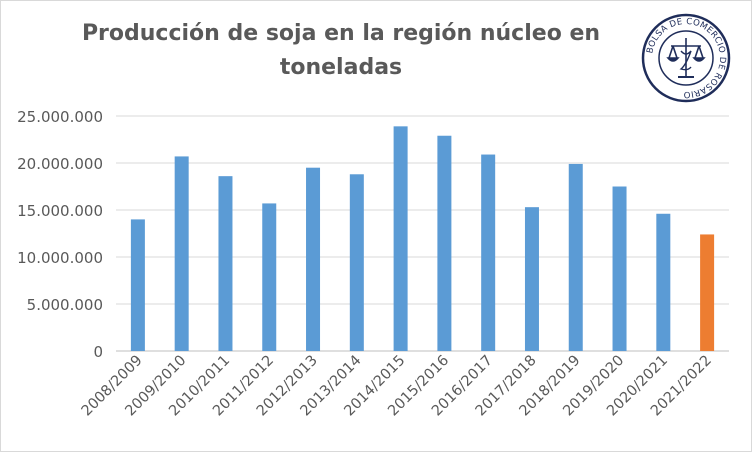 The height and width of the screenshot is (452, 752). Describe the element at coordinates (488, 252) in the screenshot. I see `bar-2016-2017` at that location.